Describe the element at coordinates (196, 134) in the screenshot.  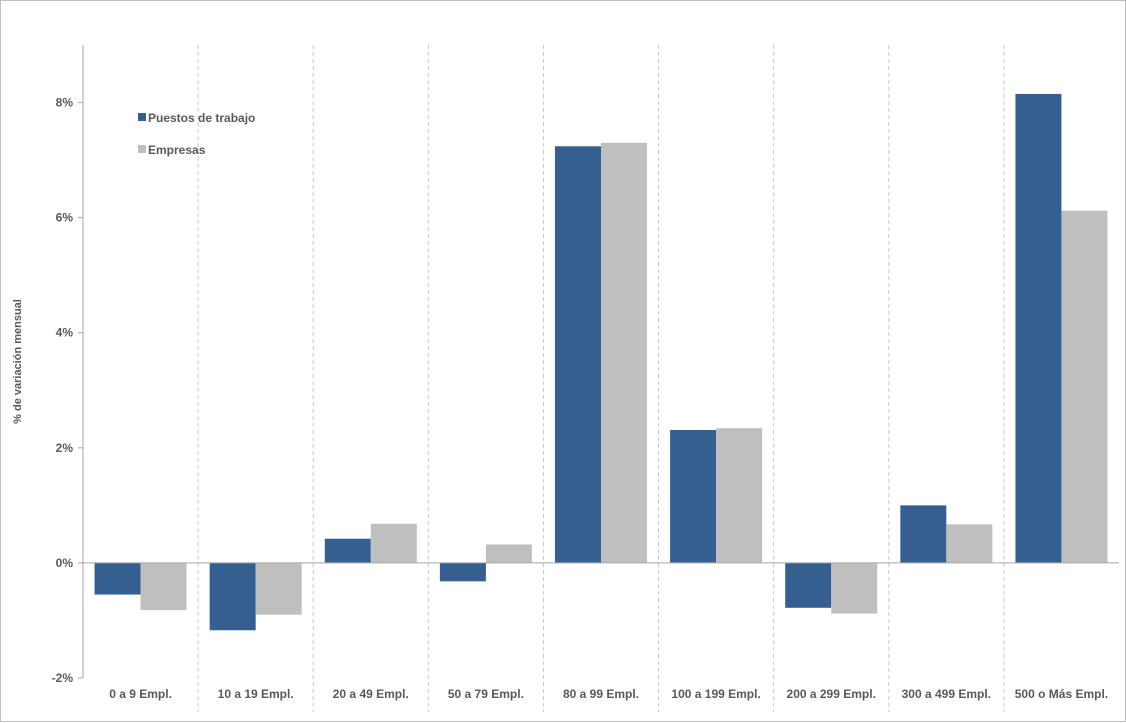
I see `legend: Puestos de trabajo Empresas` at that location.